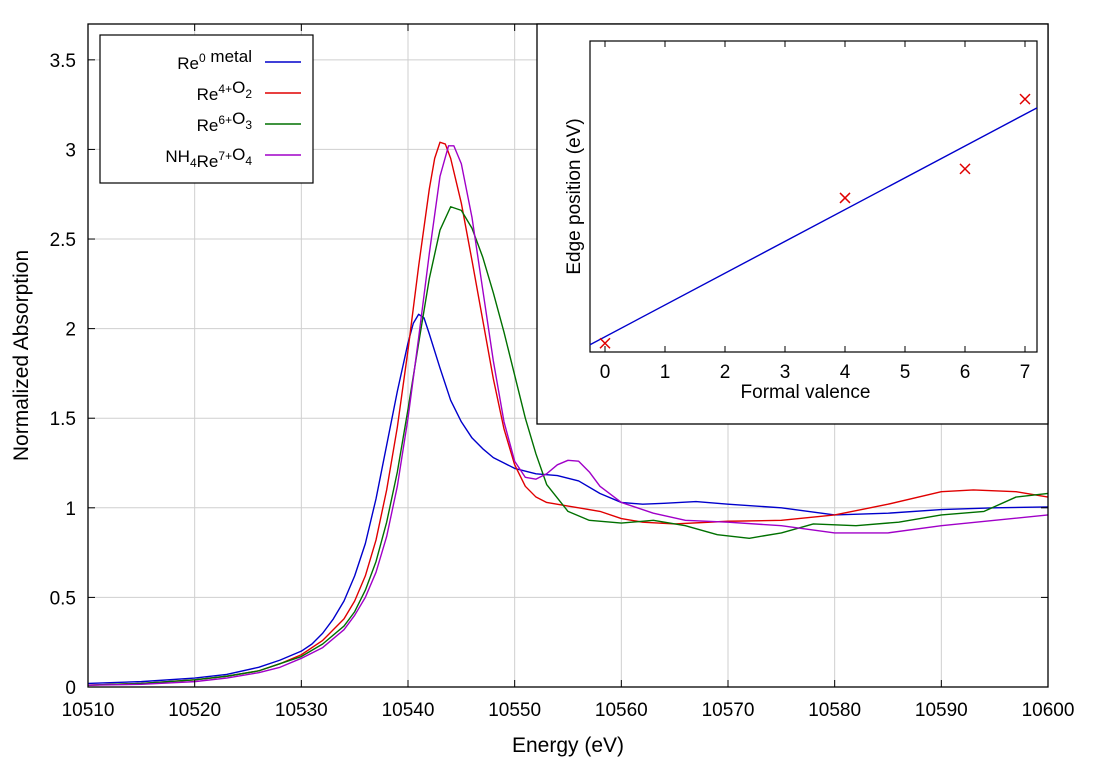  What do you see at coordinates (806, 392) in the screenshot?
I see `inset-x-axis-label: Formal valence` at bounding box center [806, 392].